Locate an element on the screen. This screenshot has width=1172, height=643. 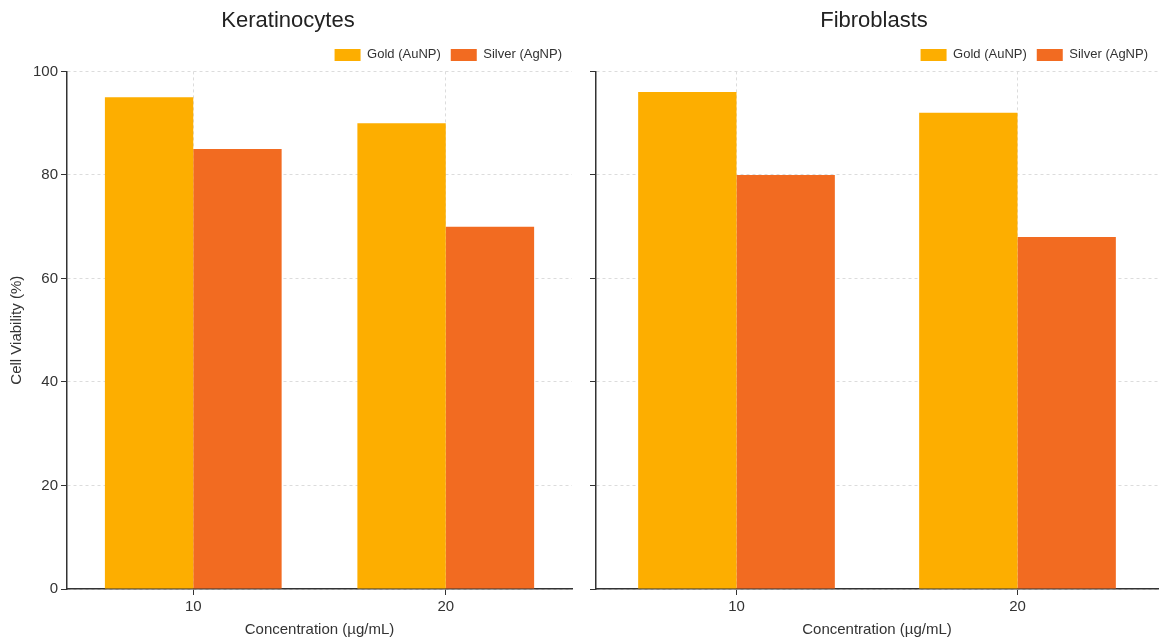
y-tick-label: 60 is located at coordinates (50, 277).